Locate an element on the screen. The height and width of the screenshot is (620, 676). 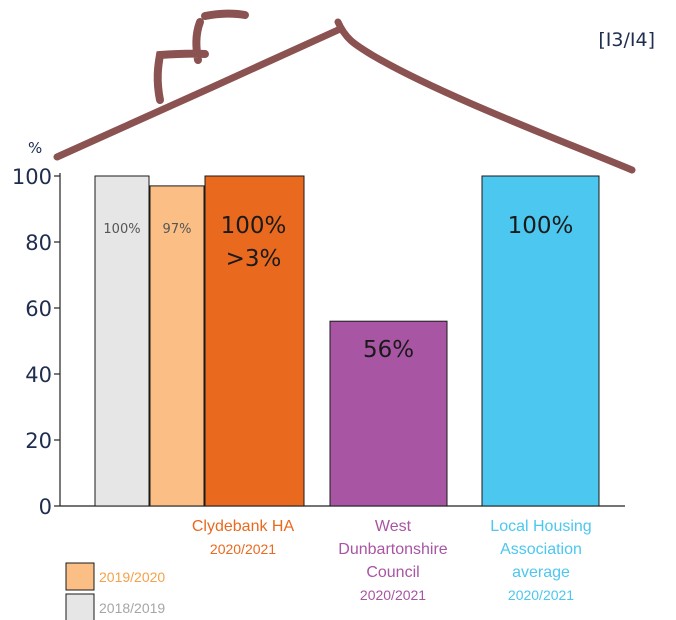
category-label: West is located at coordinates (393, 526).